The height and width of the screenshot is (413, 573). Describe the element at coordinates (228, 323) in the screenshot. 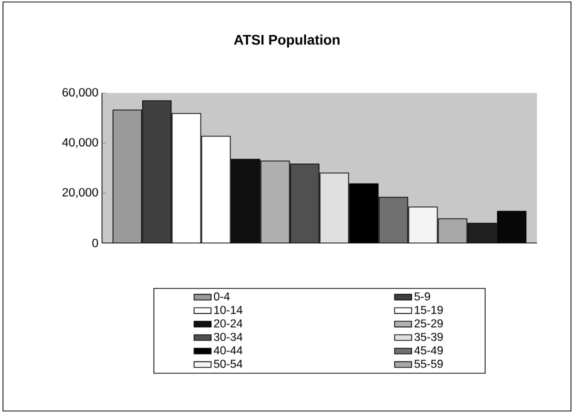

I see `legend-label: 20-24` at that location.